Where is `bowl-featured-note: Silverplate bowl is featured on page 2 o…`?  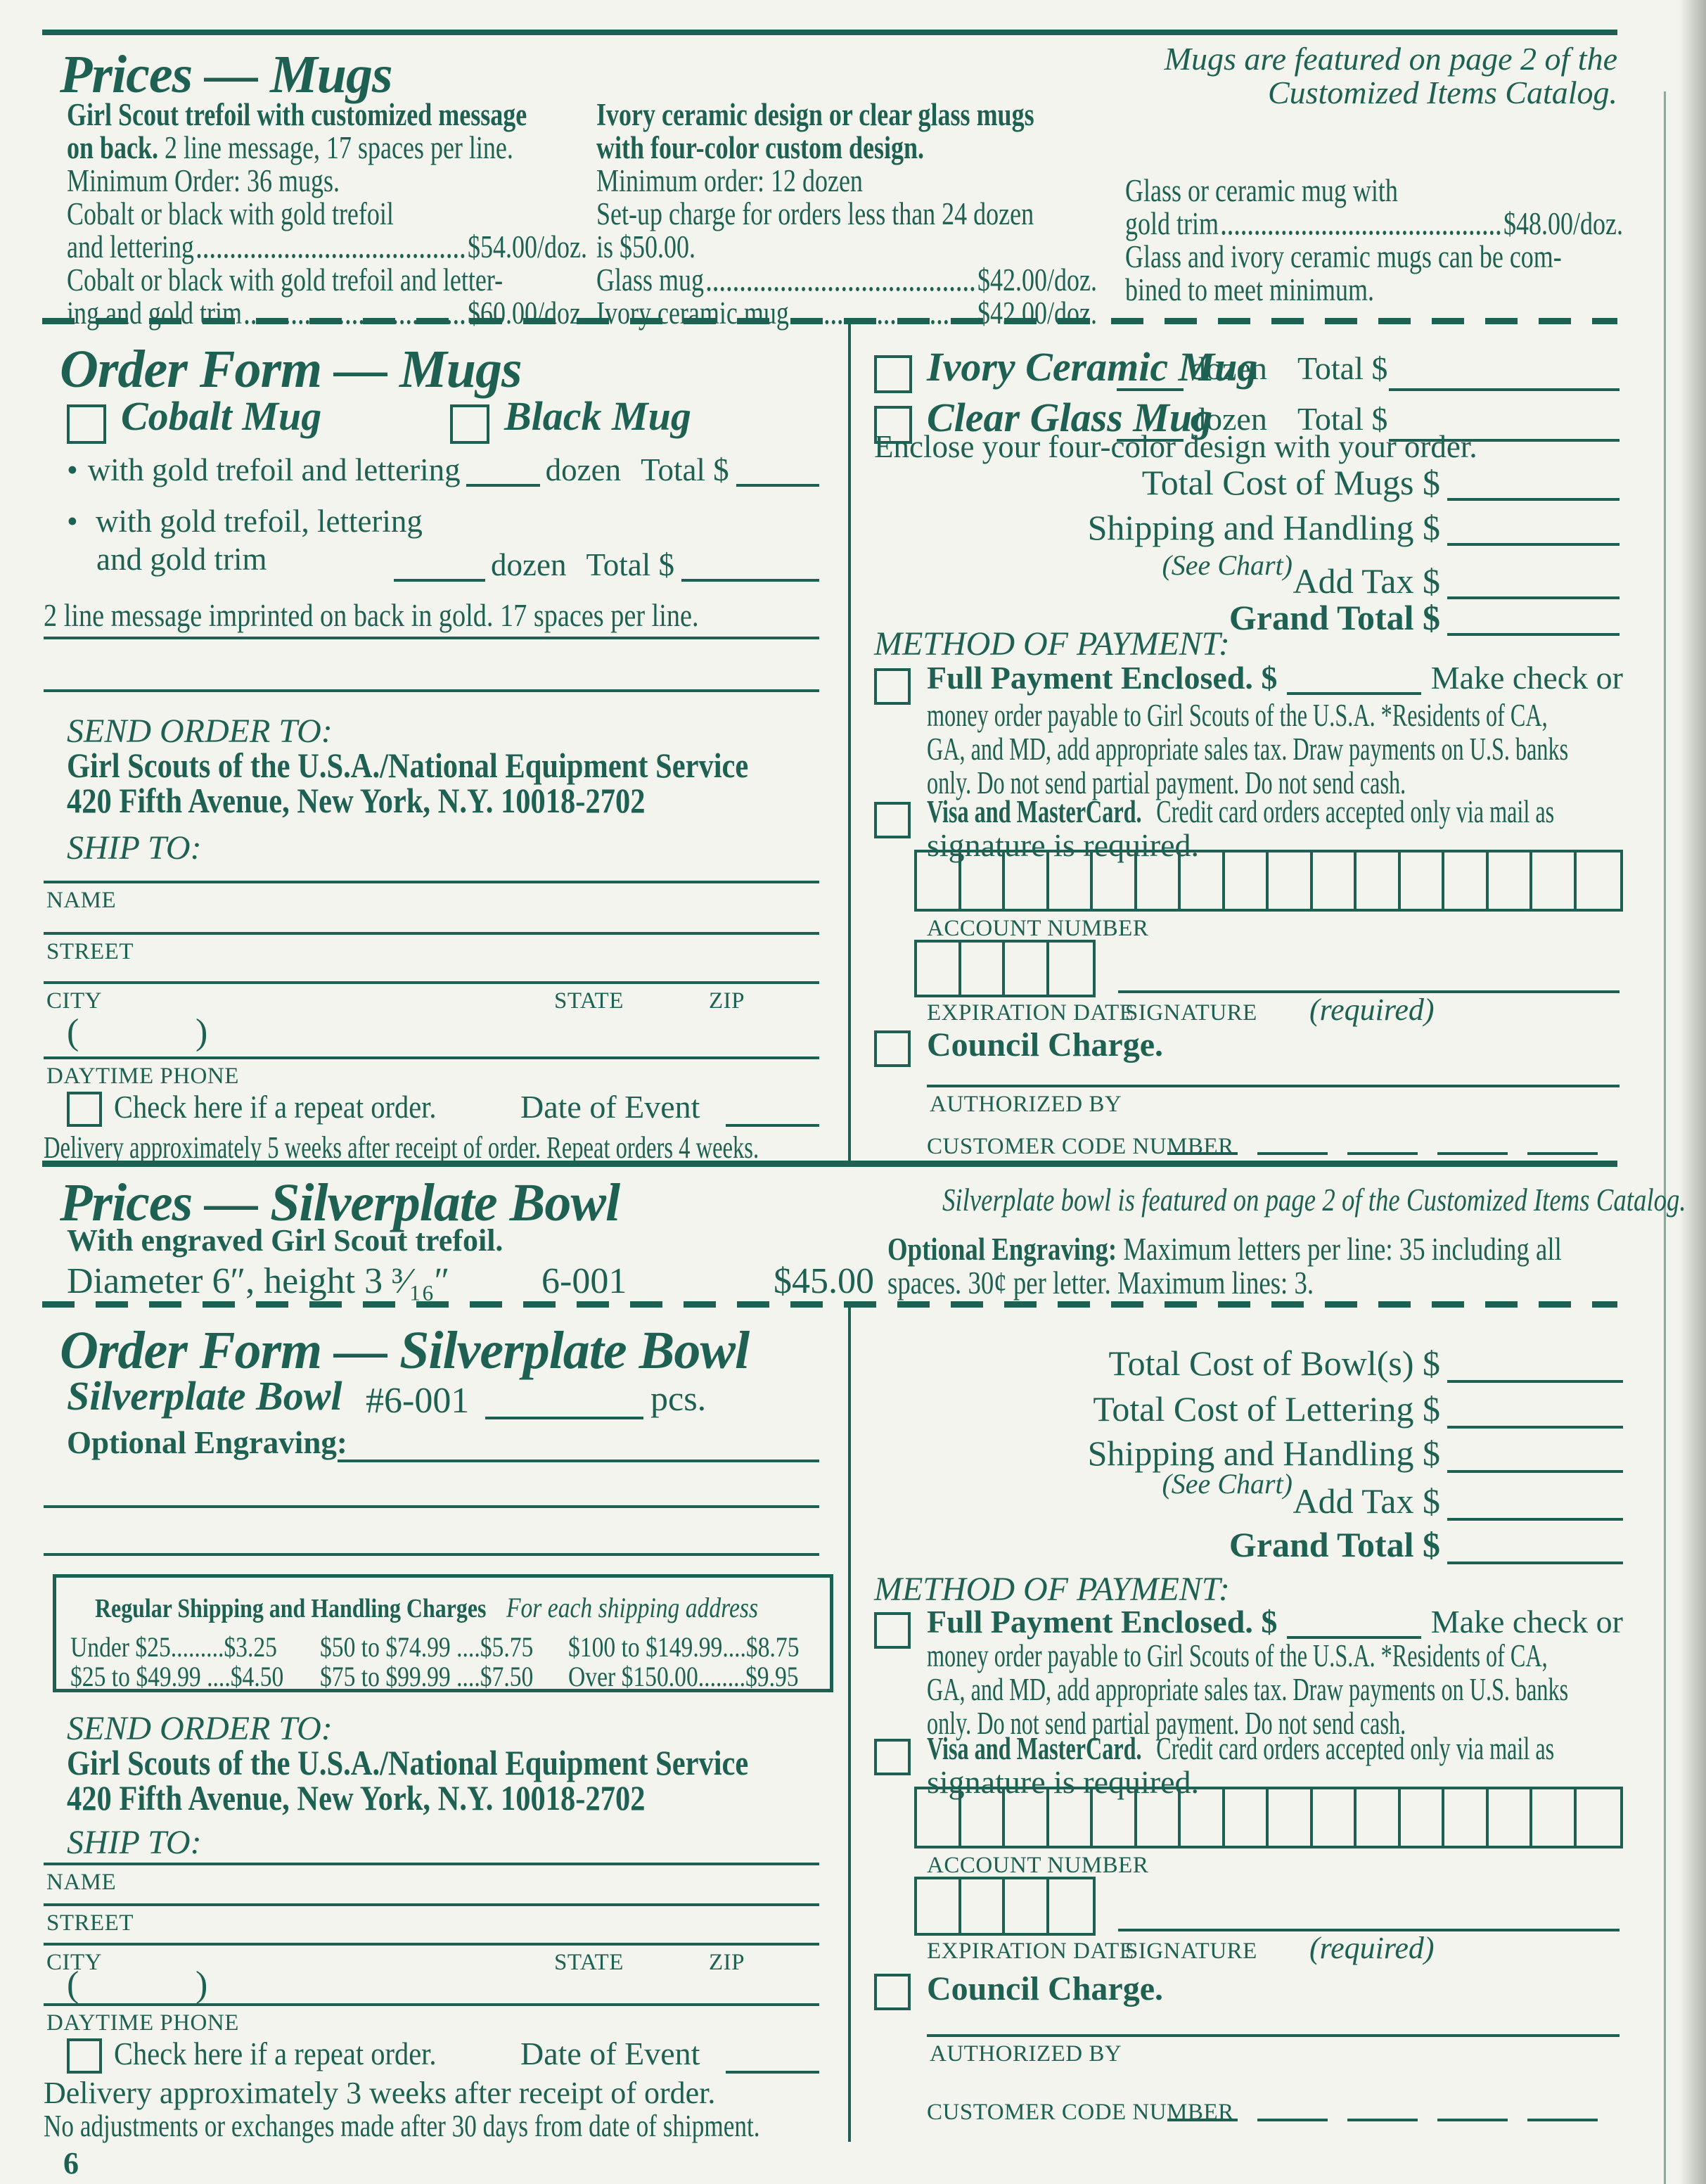 bowl-featured-note: Silverplate bowl is featured on page 2 o… is located at coordinates (1314, 1200).